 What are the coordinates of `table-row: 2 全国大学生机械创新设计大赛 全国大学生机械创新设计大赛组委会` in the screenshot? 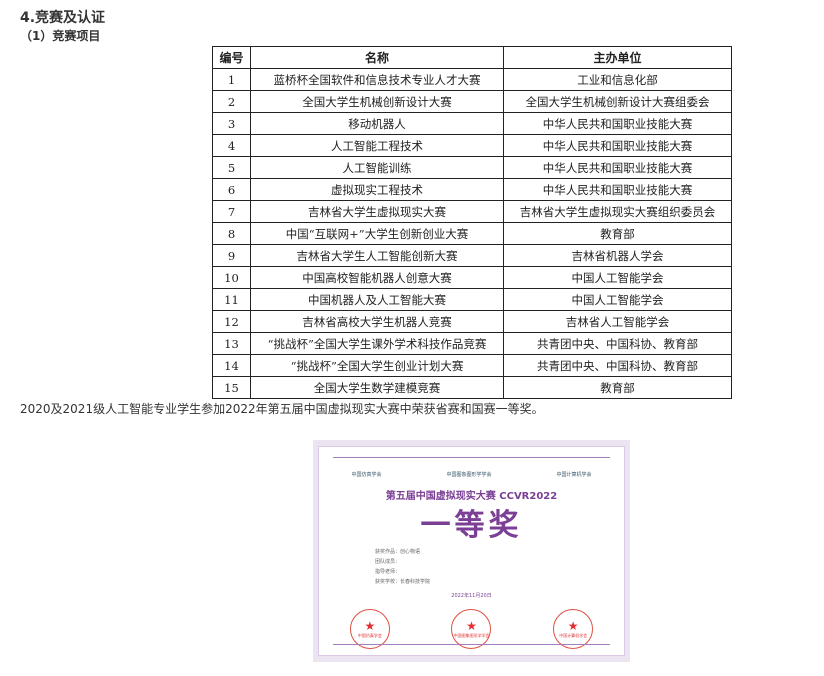 It's located at (472, 101).